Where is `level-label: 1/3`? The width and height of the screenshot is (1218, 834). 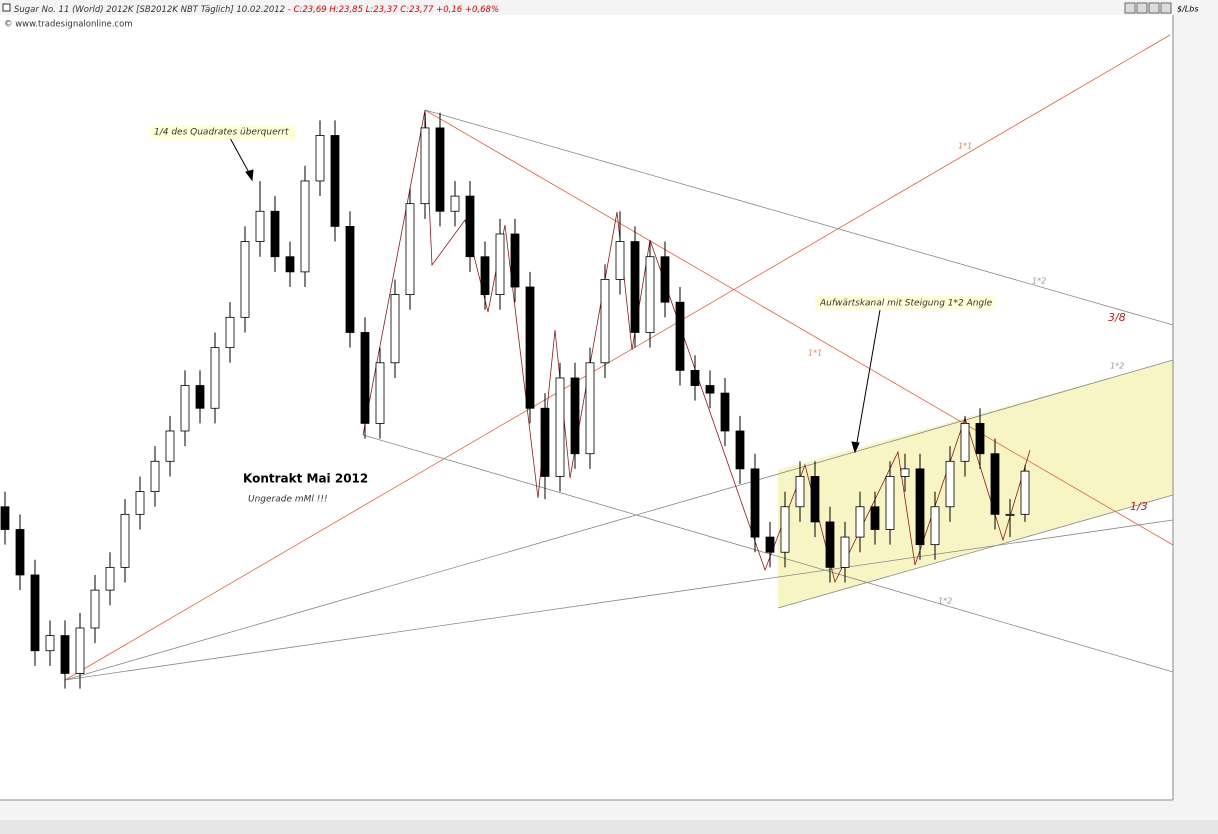
level-label: 1/3 is located at coordinates (1139, 506).